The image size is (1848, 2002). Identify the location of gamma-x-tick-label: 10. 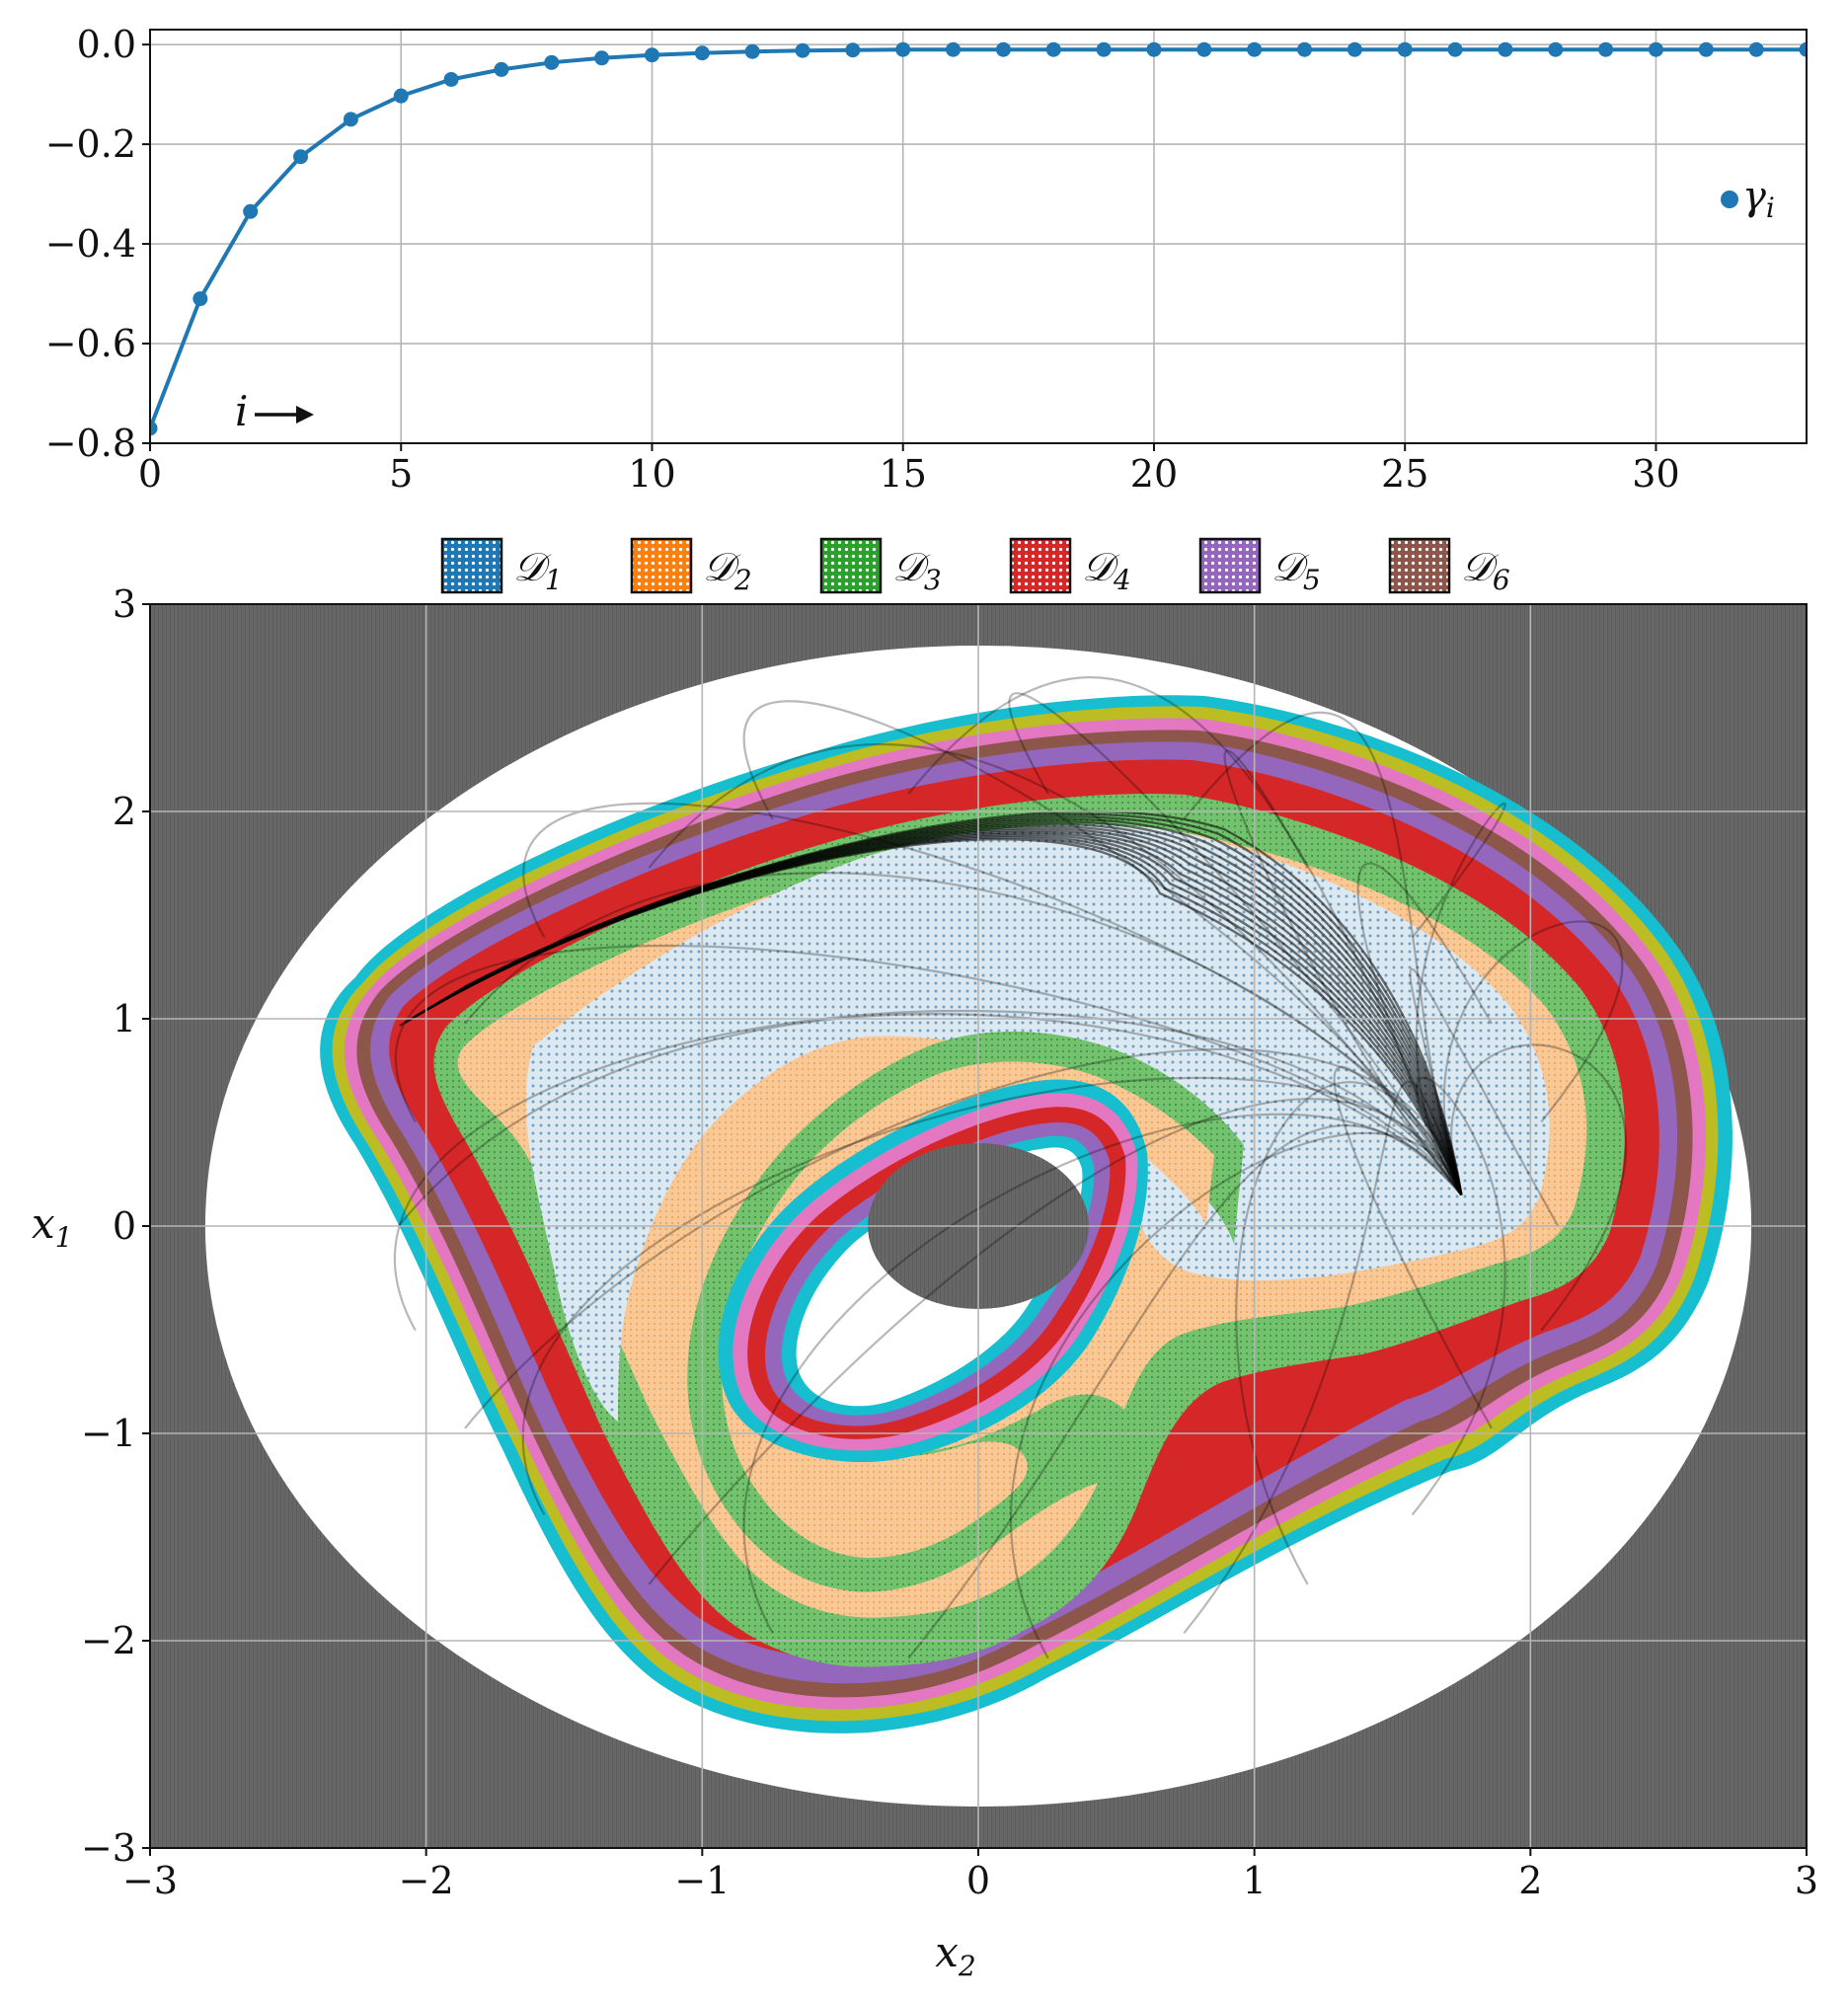
(651, 474).